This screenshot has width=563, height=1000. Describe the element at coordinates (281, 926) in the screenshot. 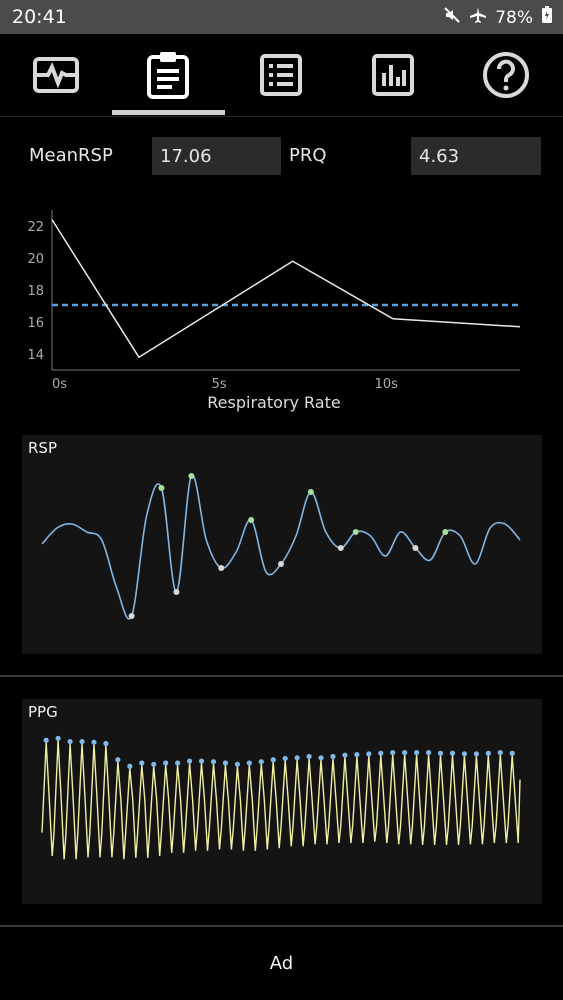

I see `ad-divider` at that location.